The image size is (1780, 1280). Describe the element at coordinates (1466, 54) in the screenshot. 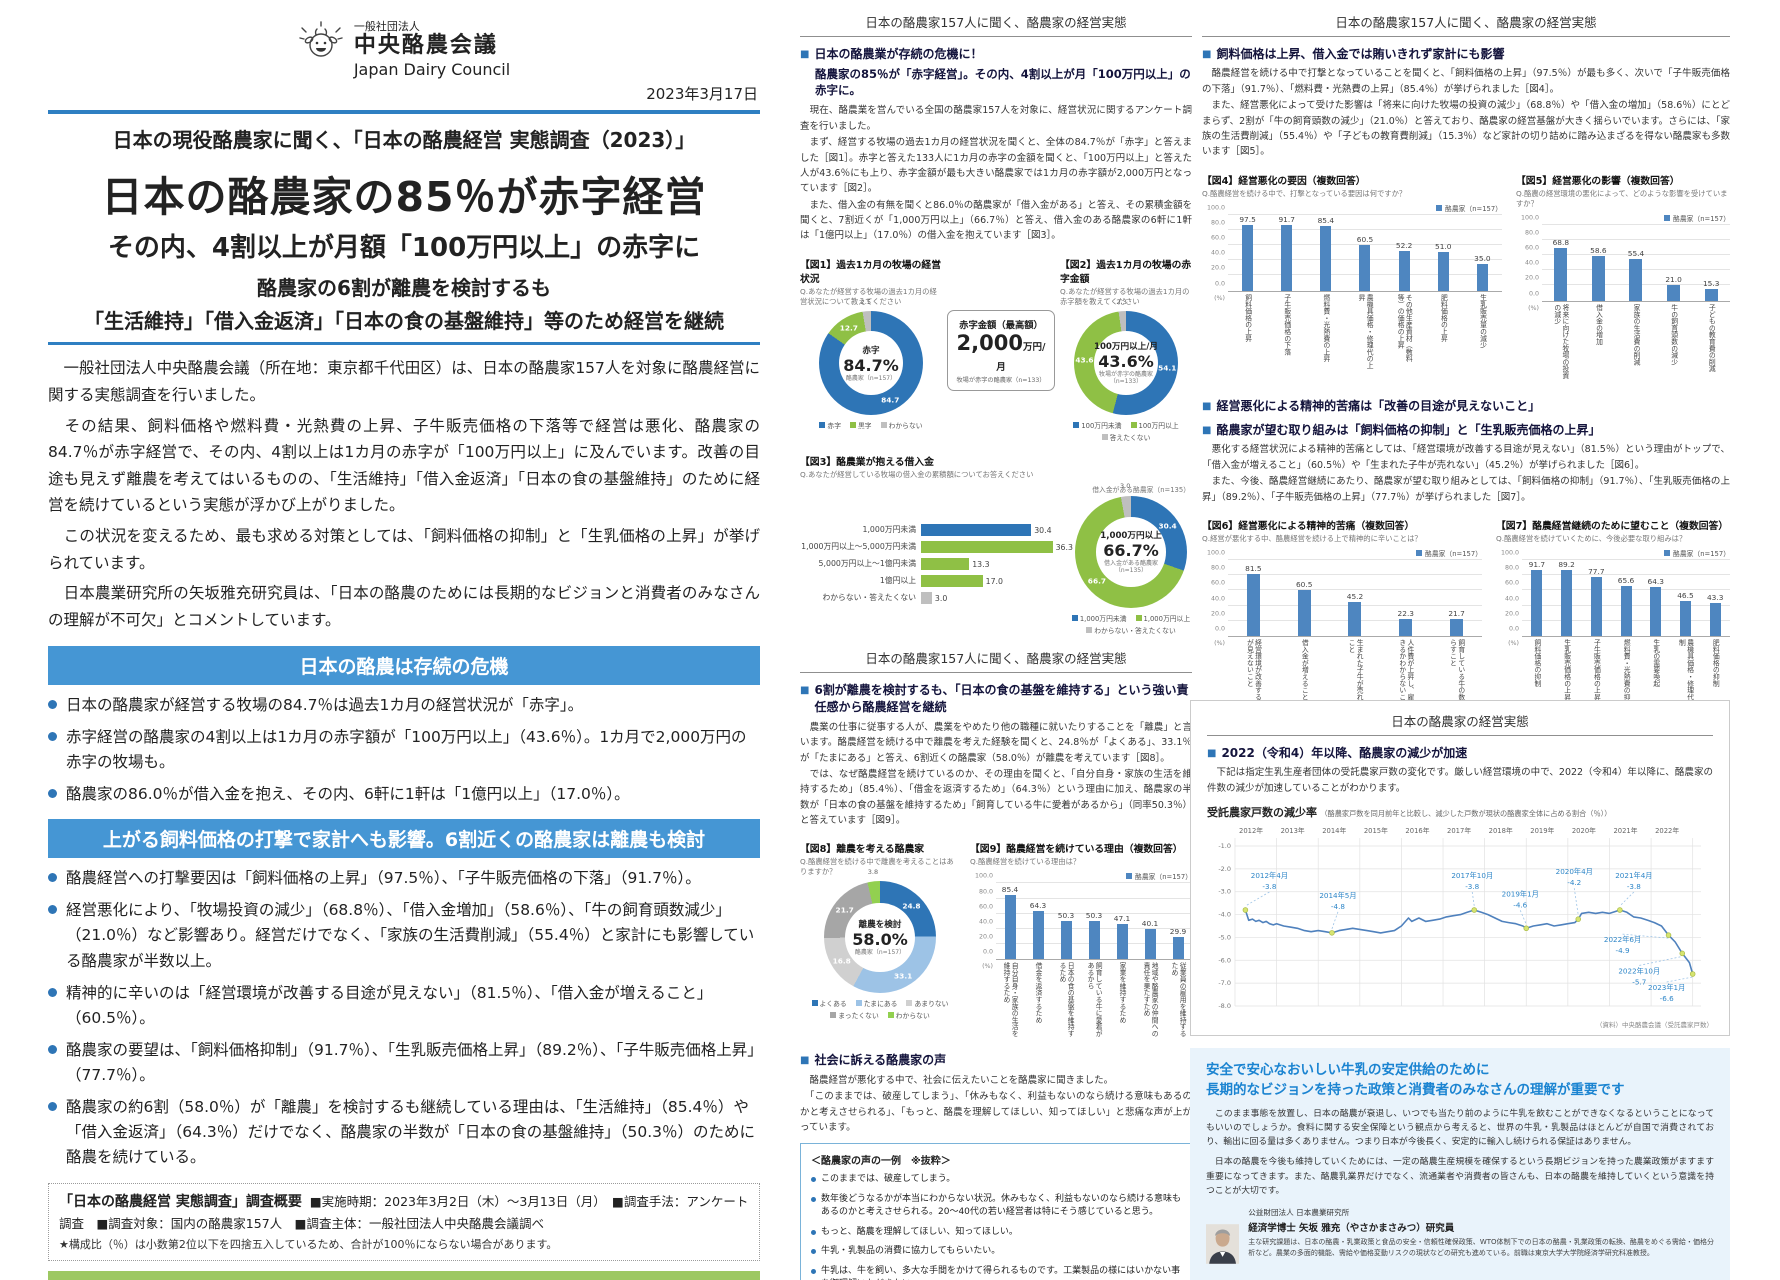

I see `section-heading: 飼料価格は上昇、借入金では賄いきれず家計にも影響` at that location.